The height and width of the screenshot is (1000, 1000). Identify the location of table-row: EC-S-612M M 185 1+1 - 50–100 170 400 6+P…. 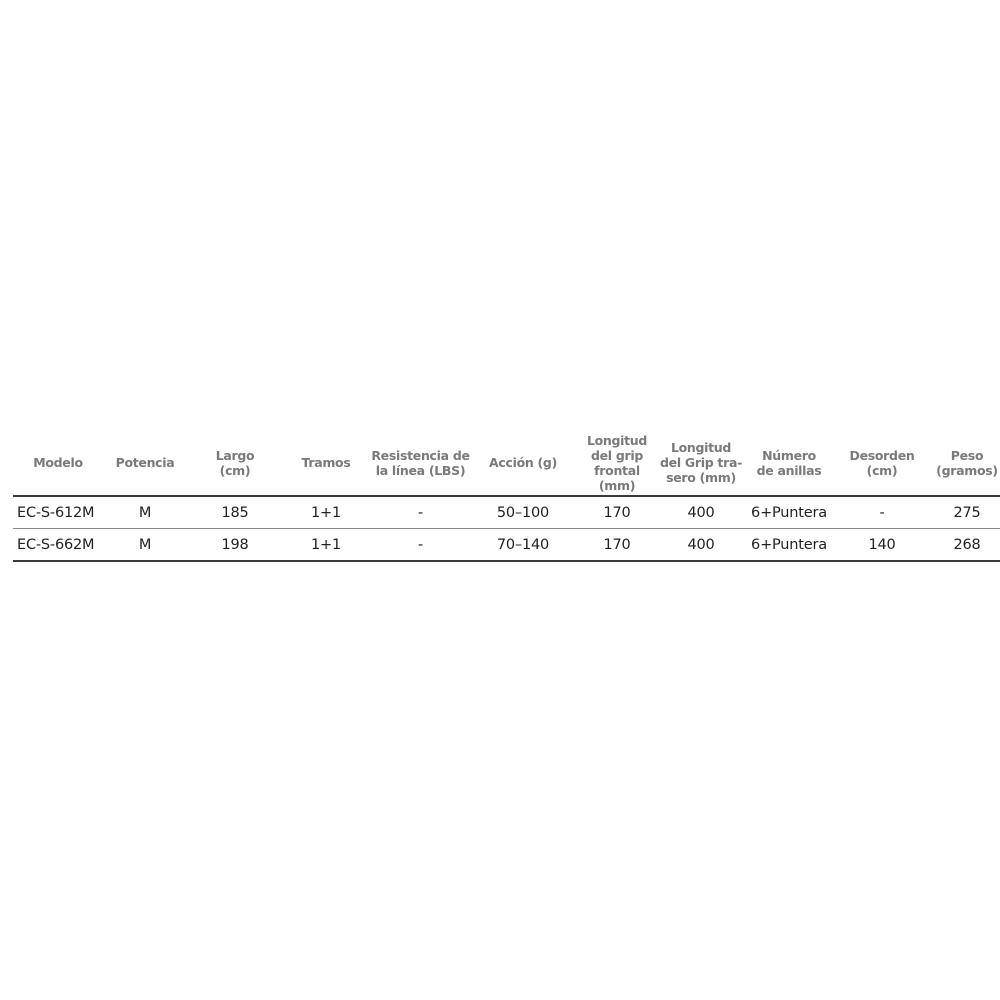
(506, 512).